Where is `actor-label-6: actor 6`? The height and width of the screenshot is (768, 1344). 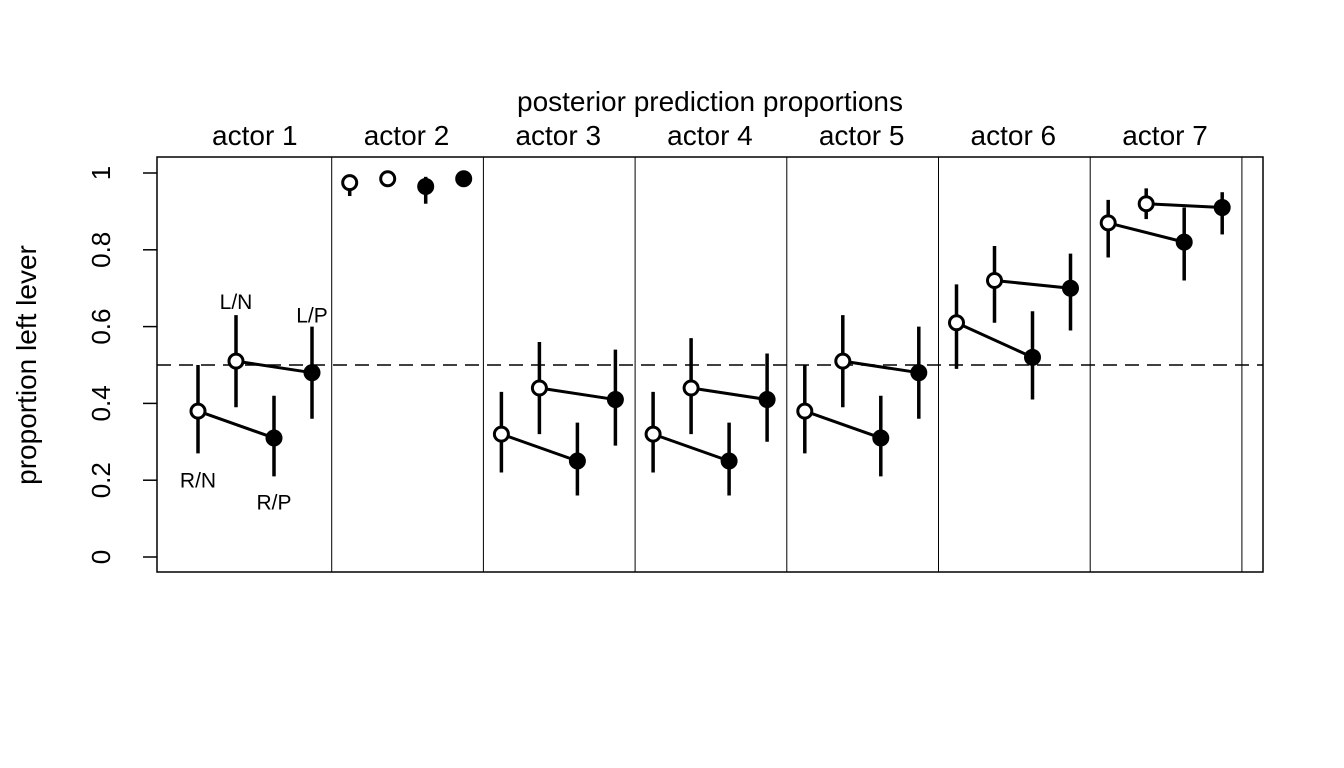 actor-label-6: actor 6 is located at coordinates (1014, 135).